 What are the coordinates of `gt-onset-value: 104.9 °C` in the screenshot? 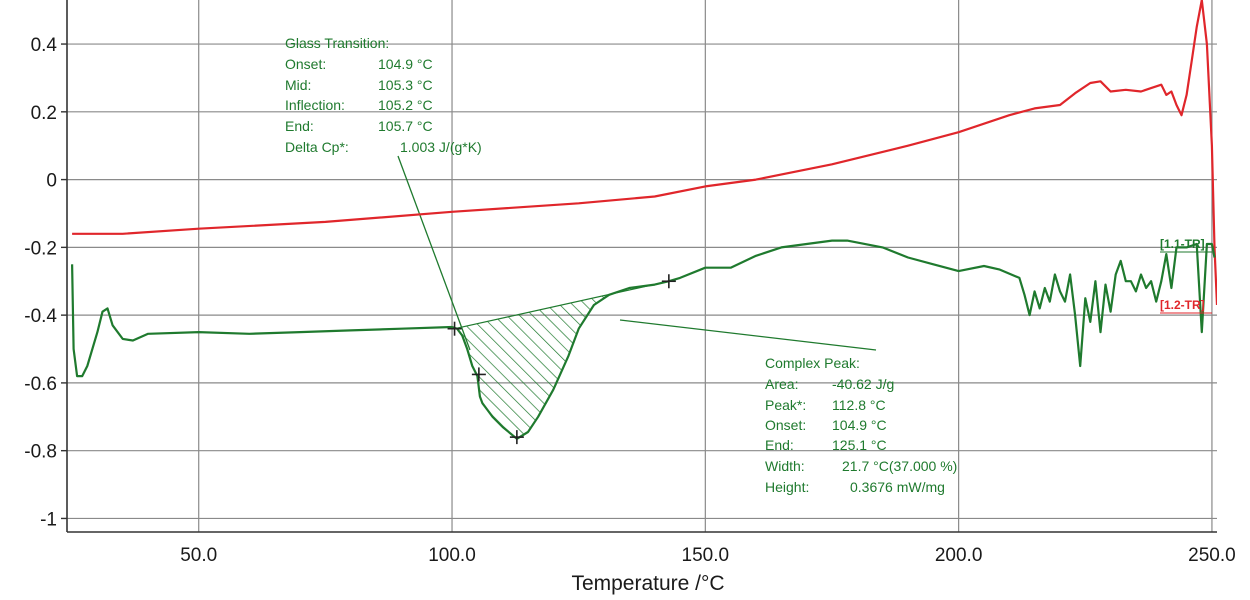 It's located at (405, 64).